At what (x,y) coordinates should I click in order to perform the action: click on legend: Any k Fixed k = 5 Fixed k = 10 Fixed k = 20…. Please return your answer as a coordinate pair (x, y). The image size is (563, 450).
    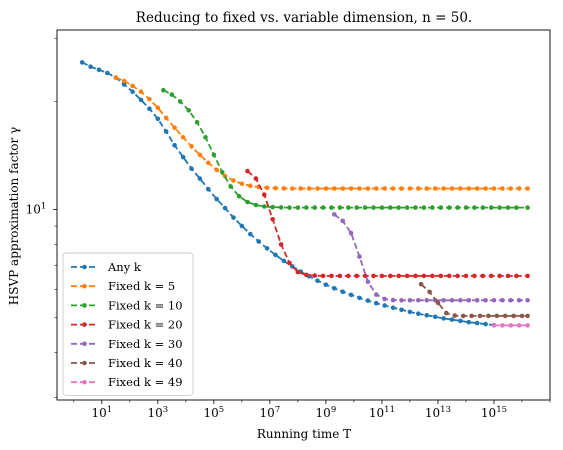
    Looking at the image, I should click on (128, 324).